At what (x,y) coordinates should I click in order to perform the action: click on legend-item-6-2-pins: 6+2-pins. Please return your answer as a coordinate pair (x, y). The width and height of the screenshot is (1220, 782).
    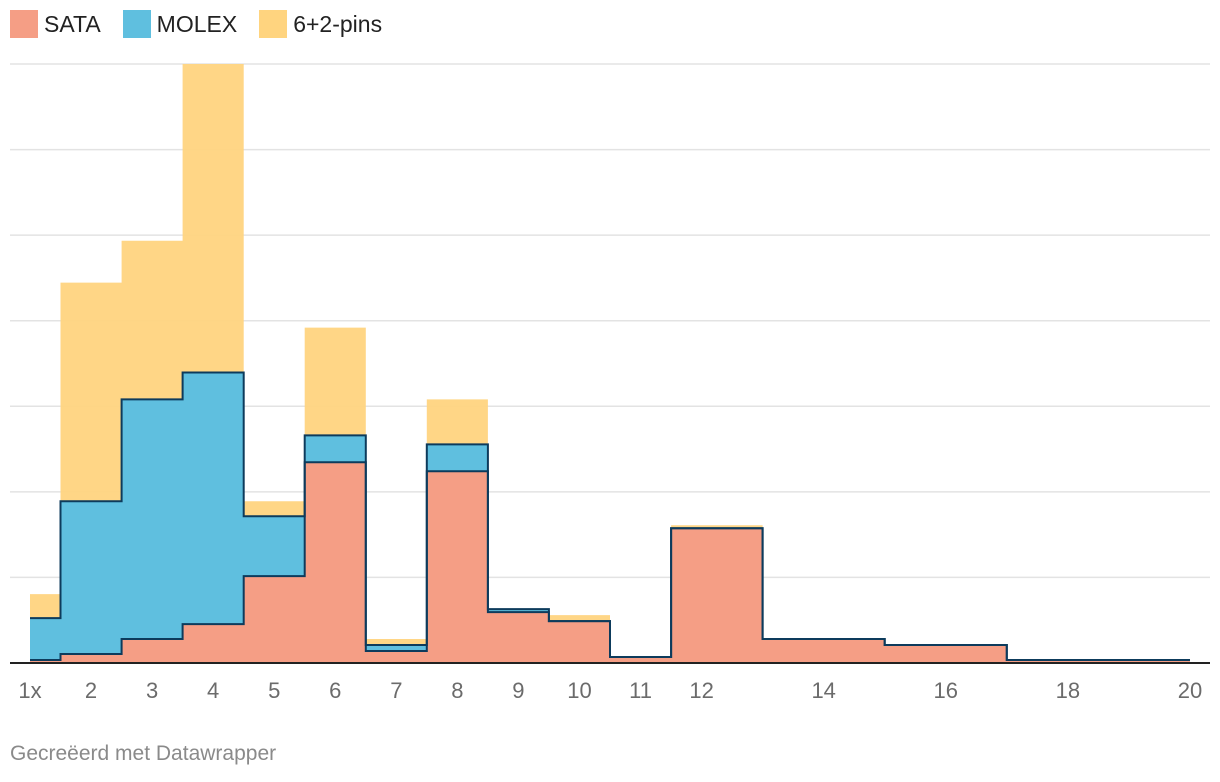
    Looking at the image, I should click on (320, 24).